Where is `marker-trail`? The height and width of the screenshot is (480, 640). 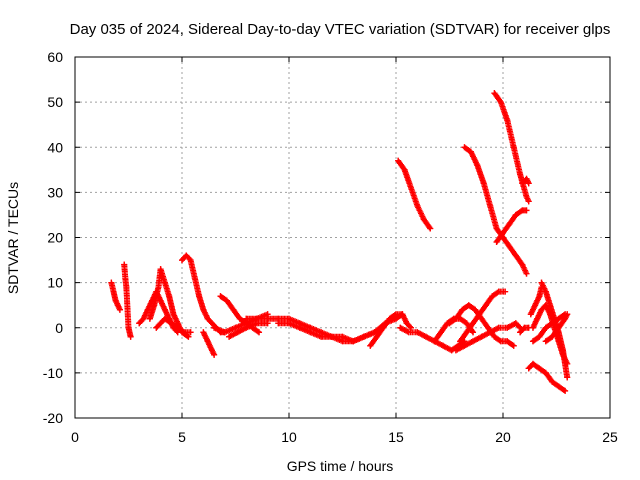
marker-trail is located at coordinates (547, 377).